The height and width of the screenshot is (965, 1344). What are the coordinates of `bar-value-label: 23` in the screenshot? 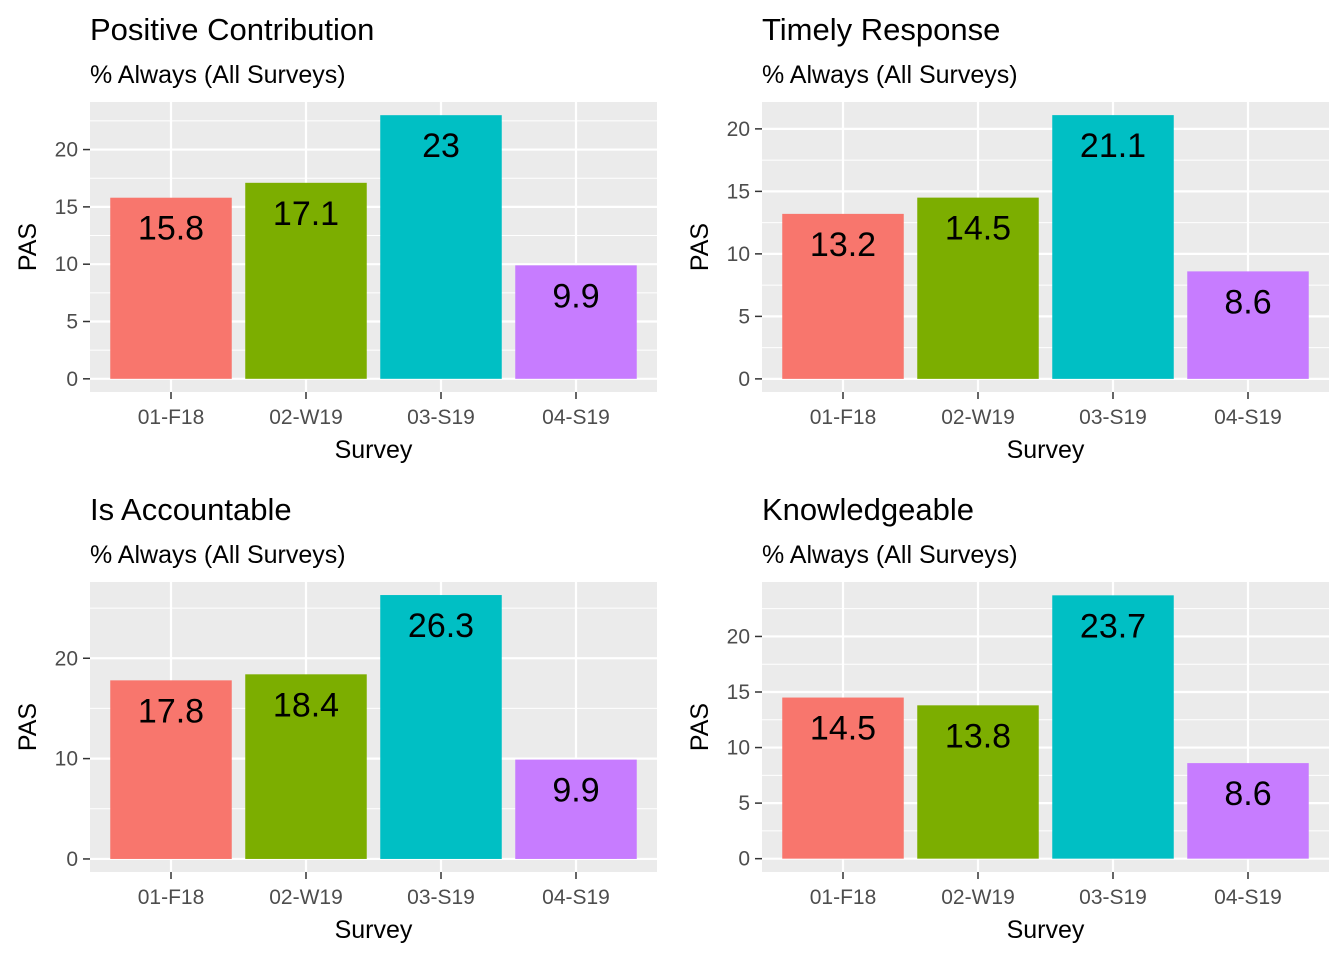 It's located at (441, 146).